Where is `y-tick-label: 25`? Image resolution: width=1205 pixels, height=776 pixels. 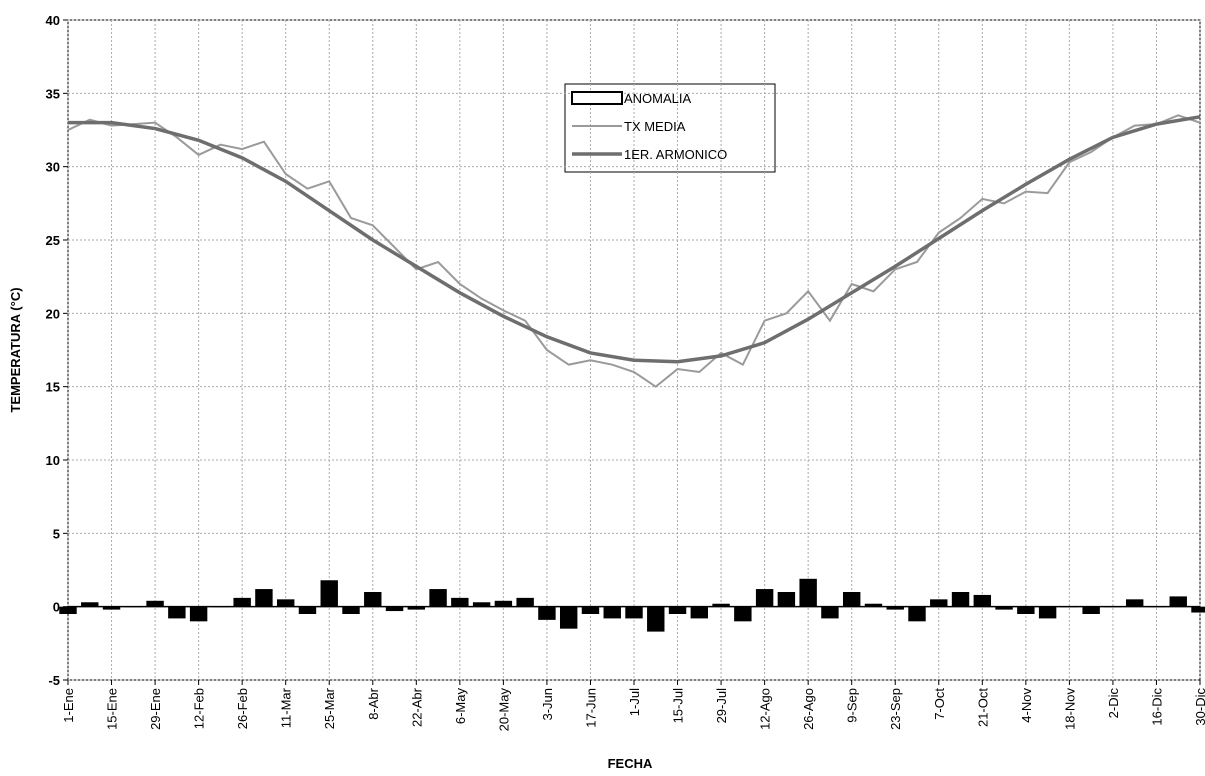 y-tick-label: 25 is located at coordinates (53, 240).